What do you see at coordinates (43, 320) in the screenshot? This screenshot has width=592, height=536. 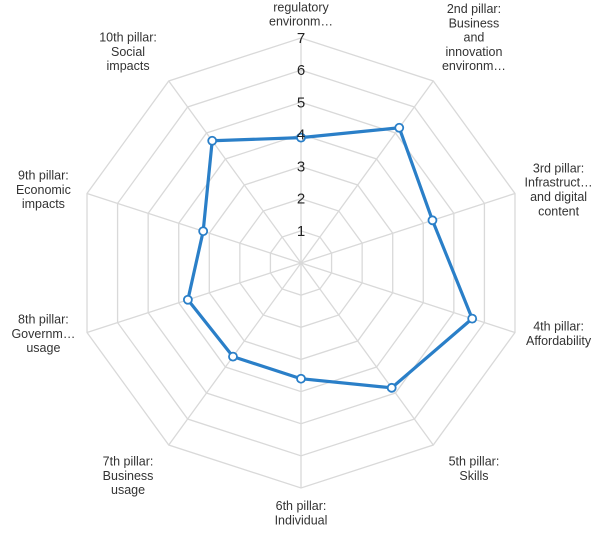 I see `category-label-line: 8th pillar:` at bounding box center [43, 320].